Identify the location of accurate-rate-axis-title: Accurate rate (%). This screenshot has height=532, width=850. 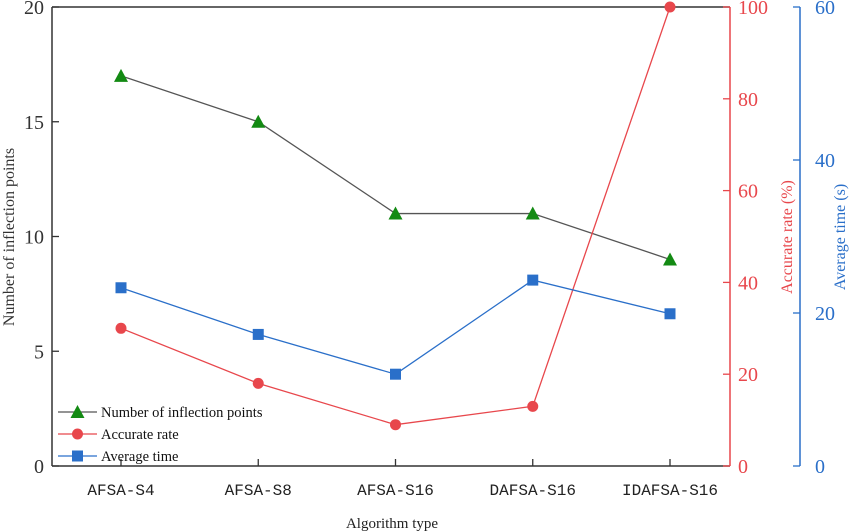
(787, 237).